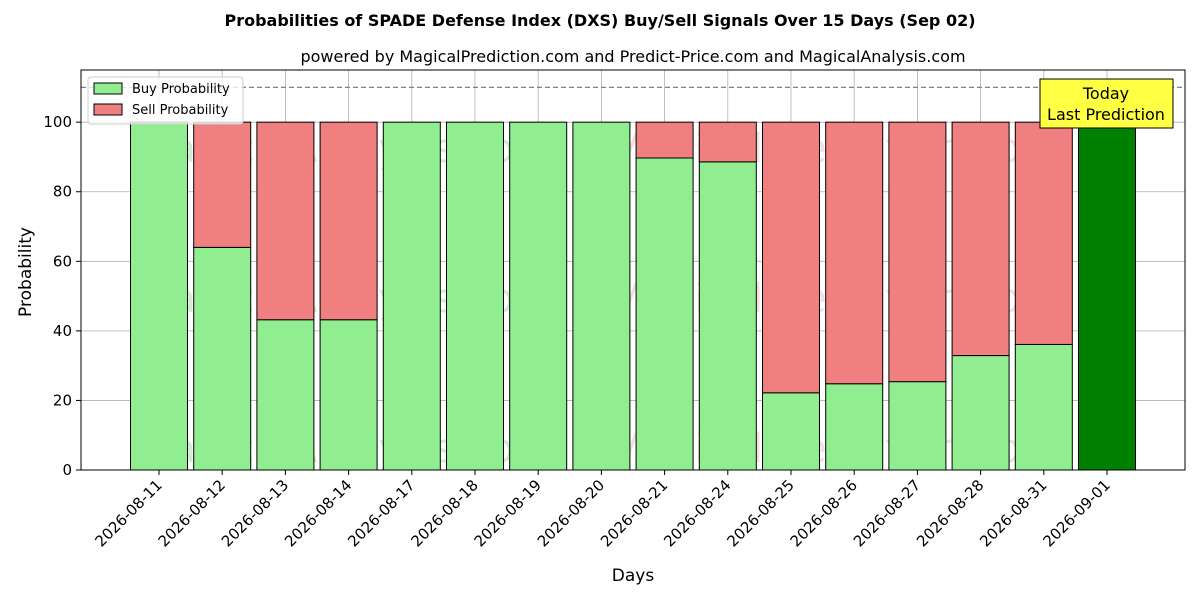 This screenshot has height=600, width=1200. I want to click on y-tick-label: 0, so click(67, 470).